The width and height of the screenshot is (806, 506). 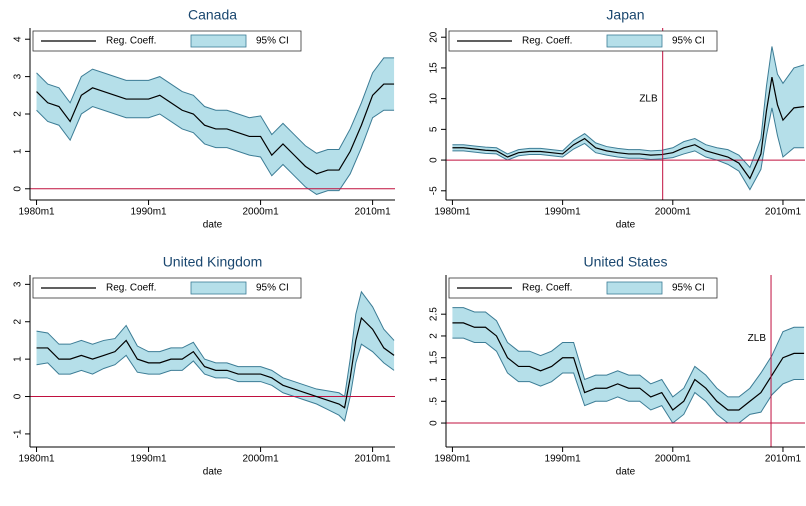 I want to click on y-tick-label: 2.5, so click(x=434, y=314).